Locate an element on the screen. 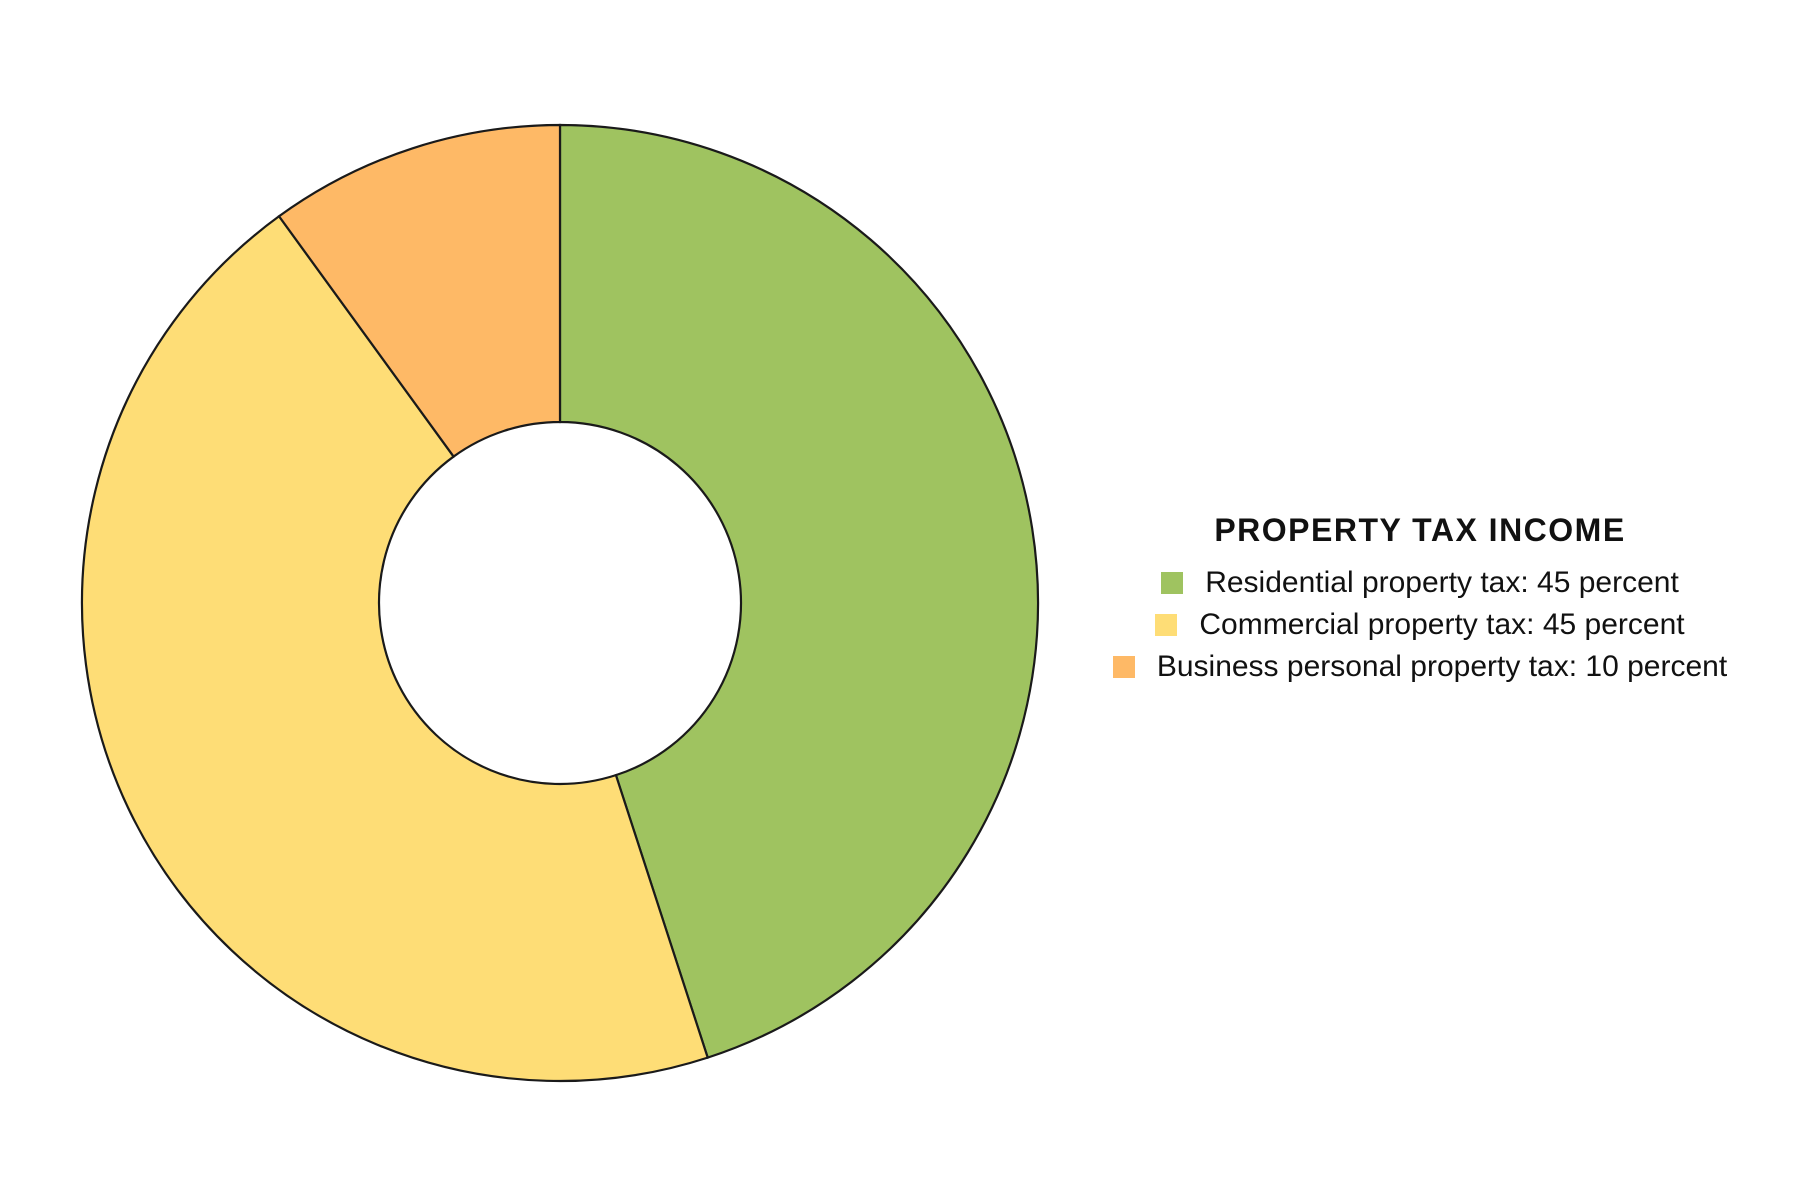 The height and width of the screenshot is (1200, 1800). legend-swatch-business-personal is located at coordinates (1123, 666).